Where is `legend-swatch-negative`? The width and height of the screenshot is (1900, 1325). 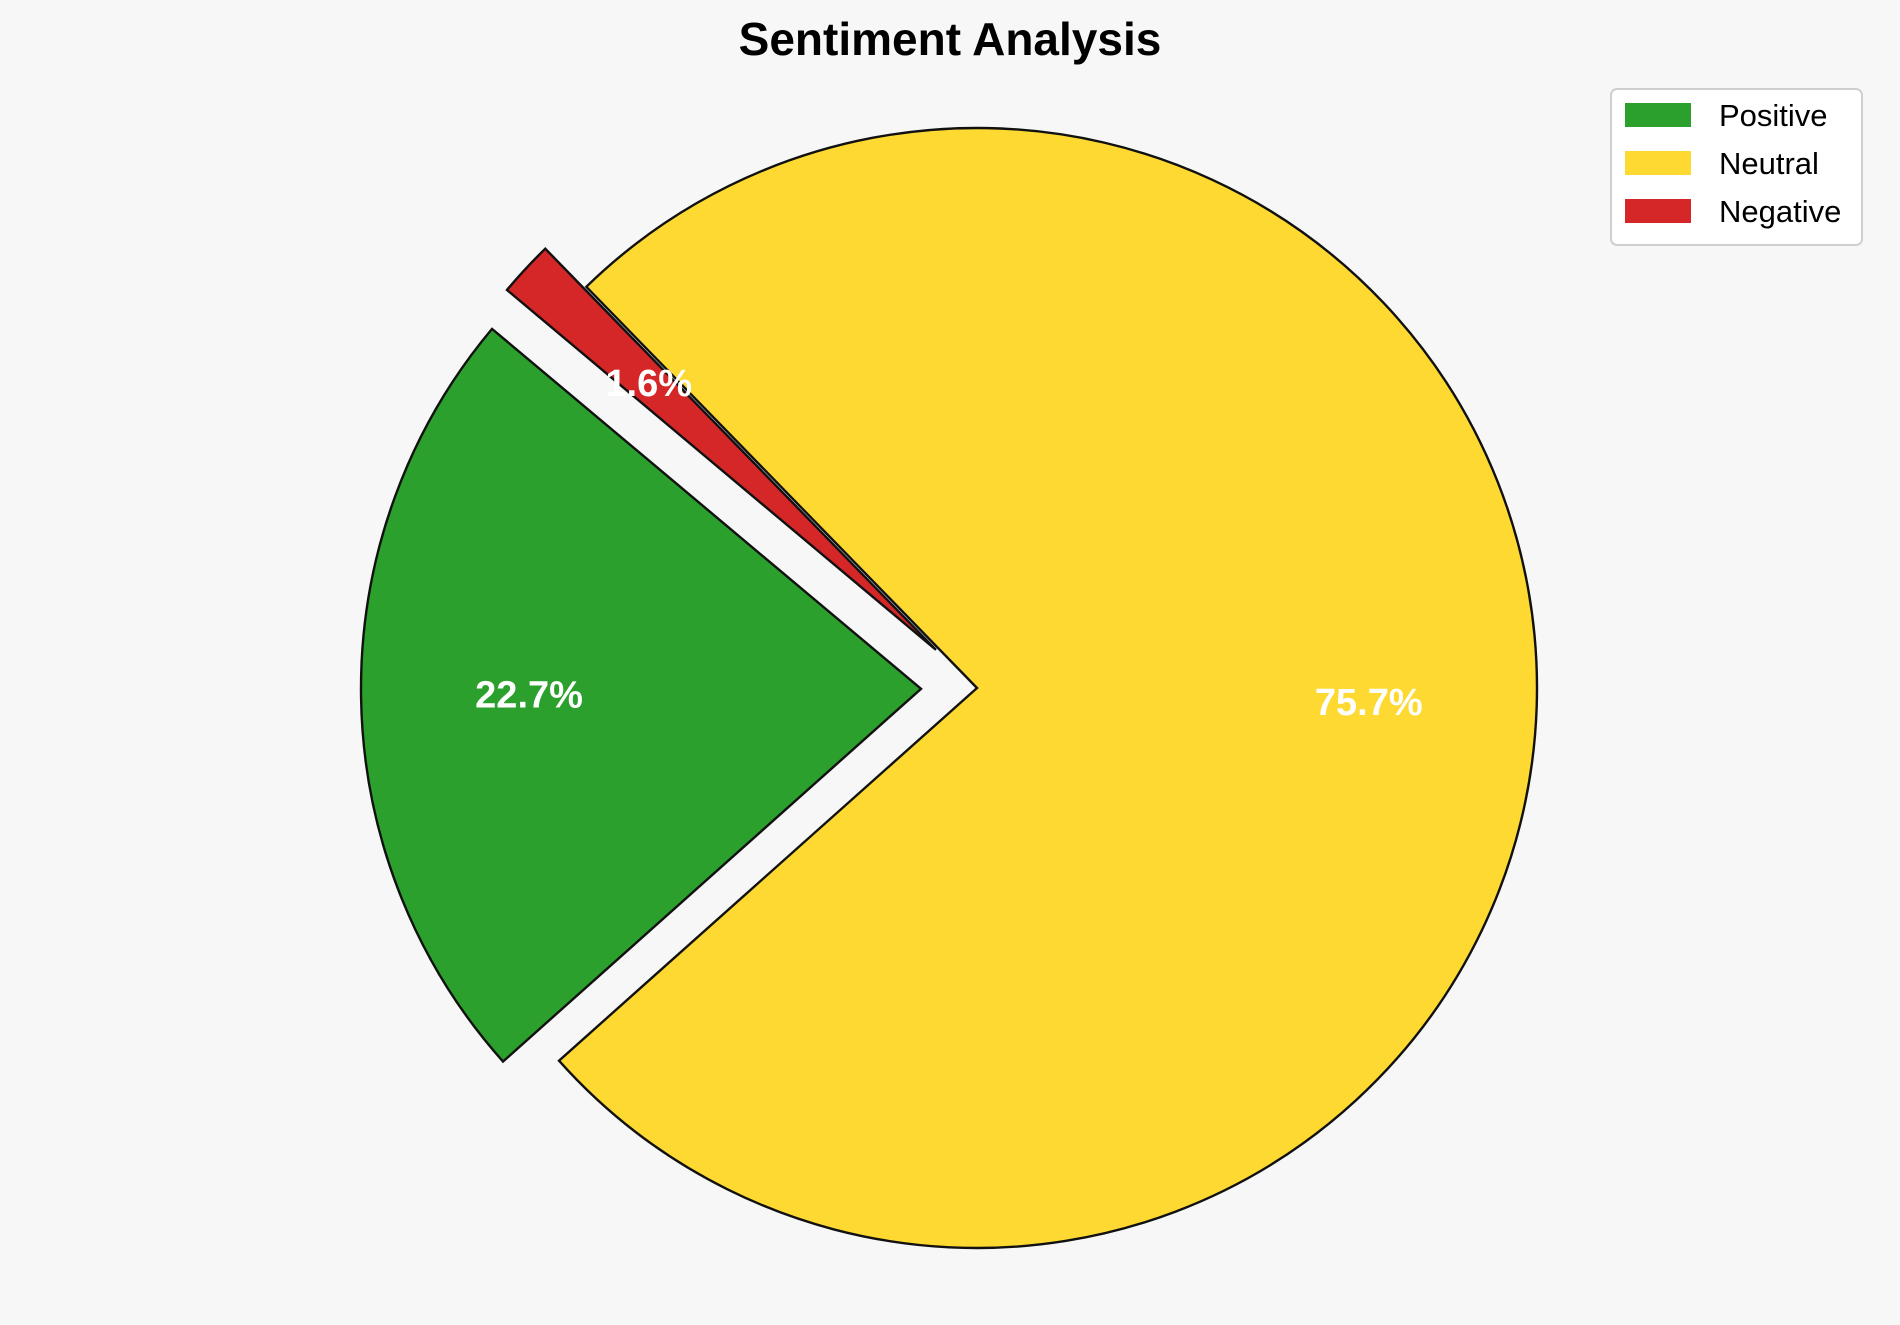 legend-swatch-negative is located at coordinates (1658, 211).